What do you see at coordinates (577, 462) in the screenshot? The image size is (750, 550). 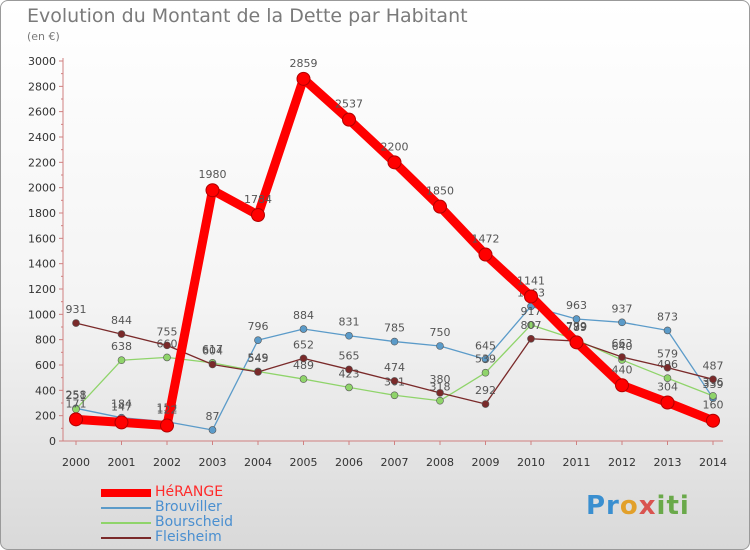 I see `x-tick-label: 2011` at bounding box center [577, 462].